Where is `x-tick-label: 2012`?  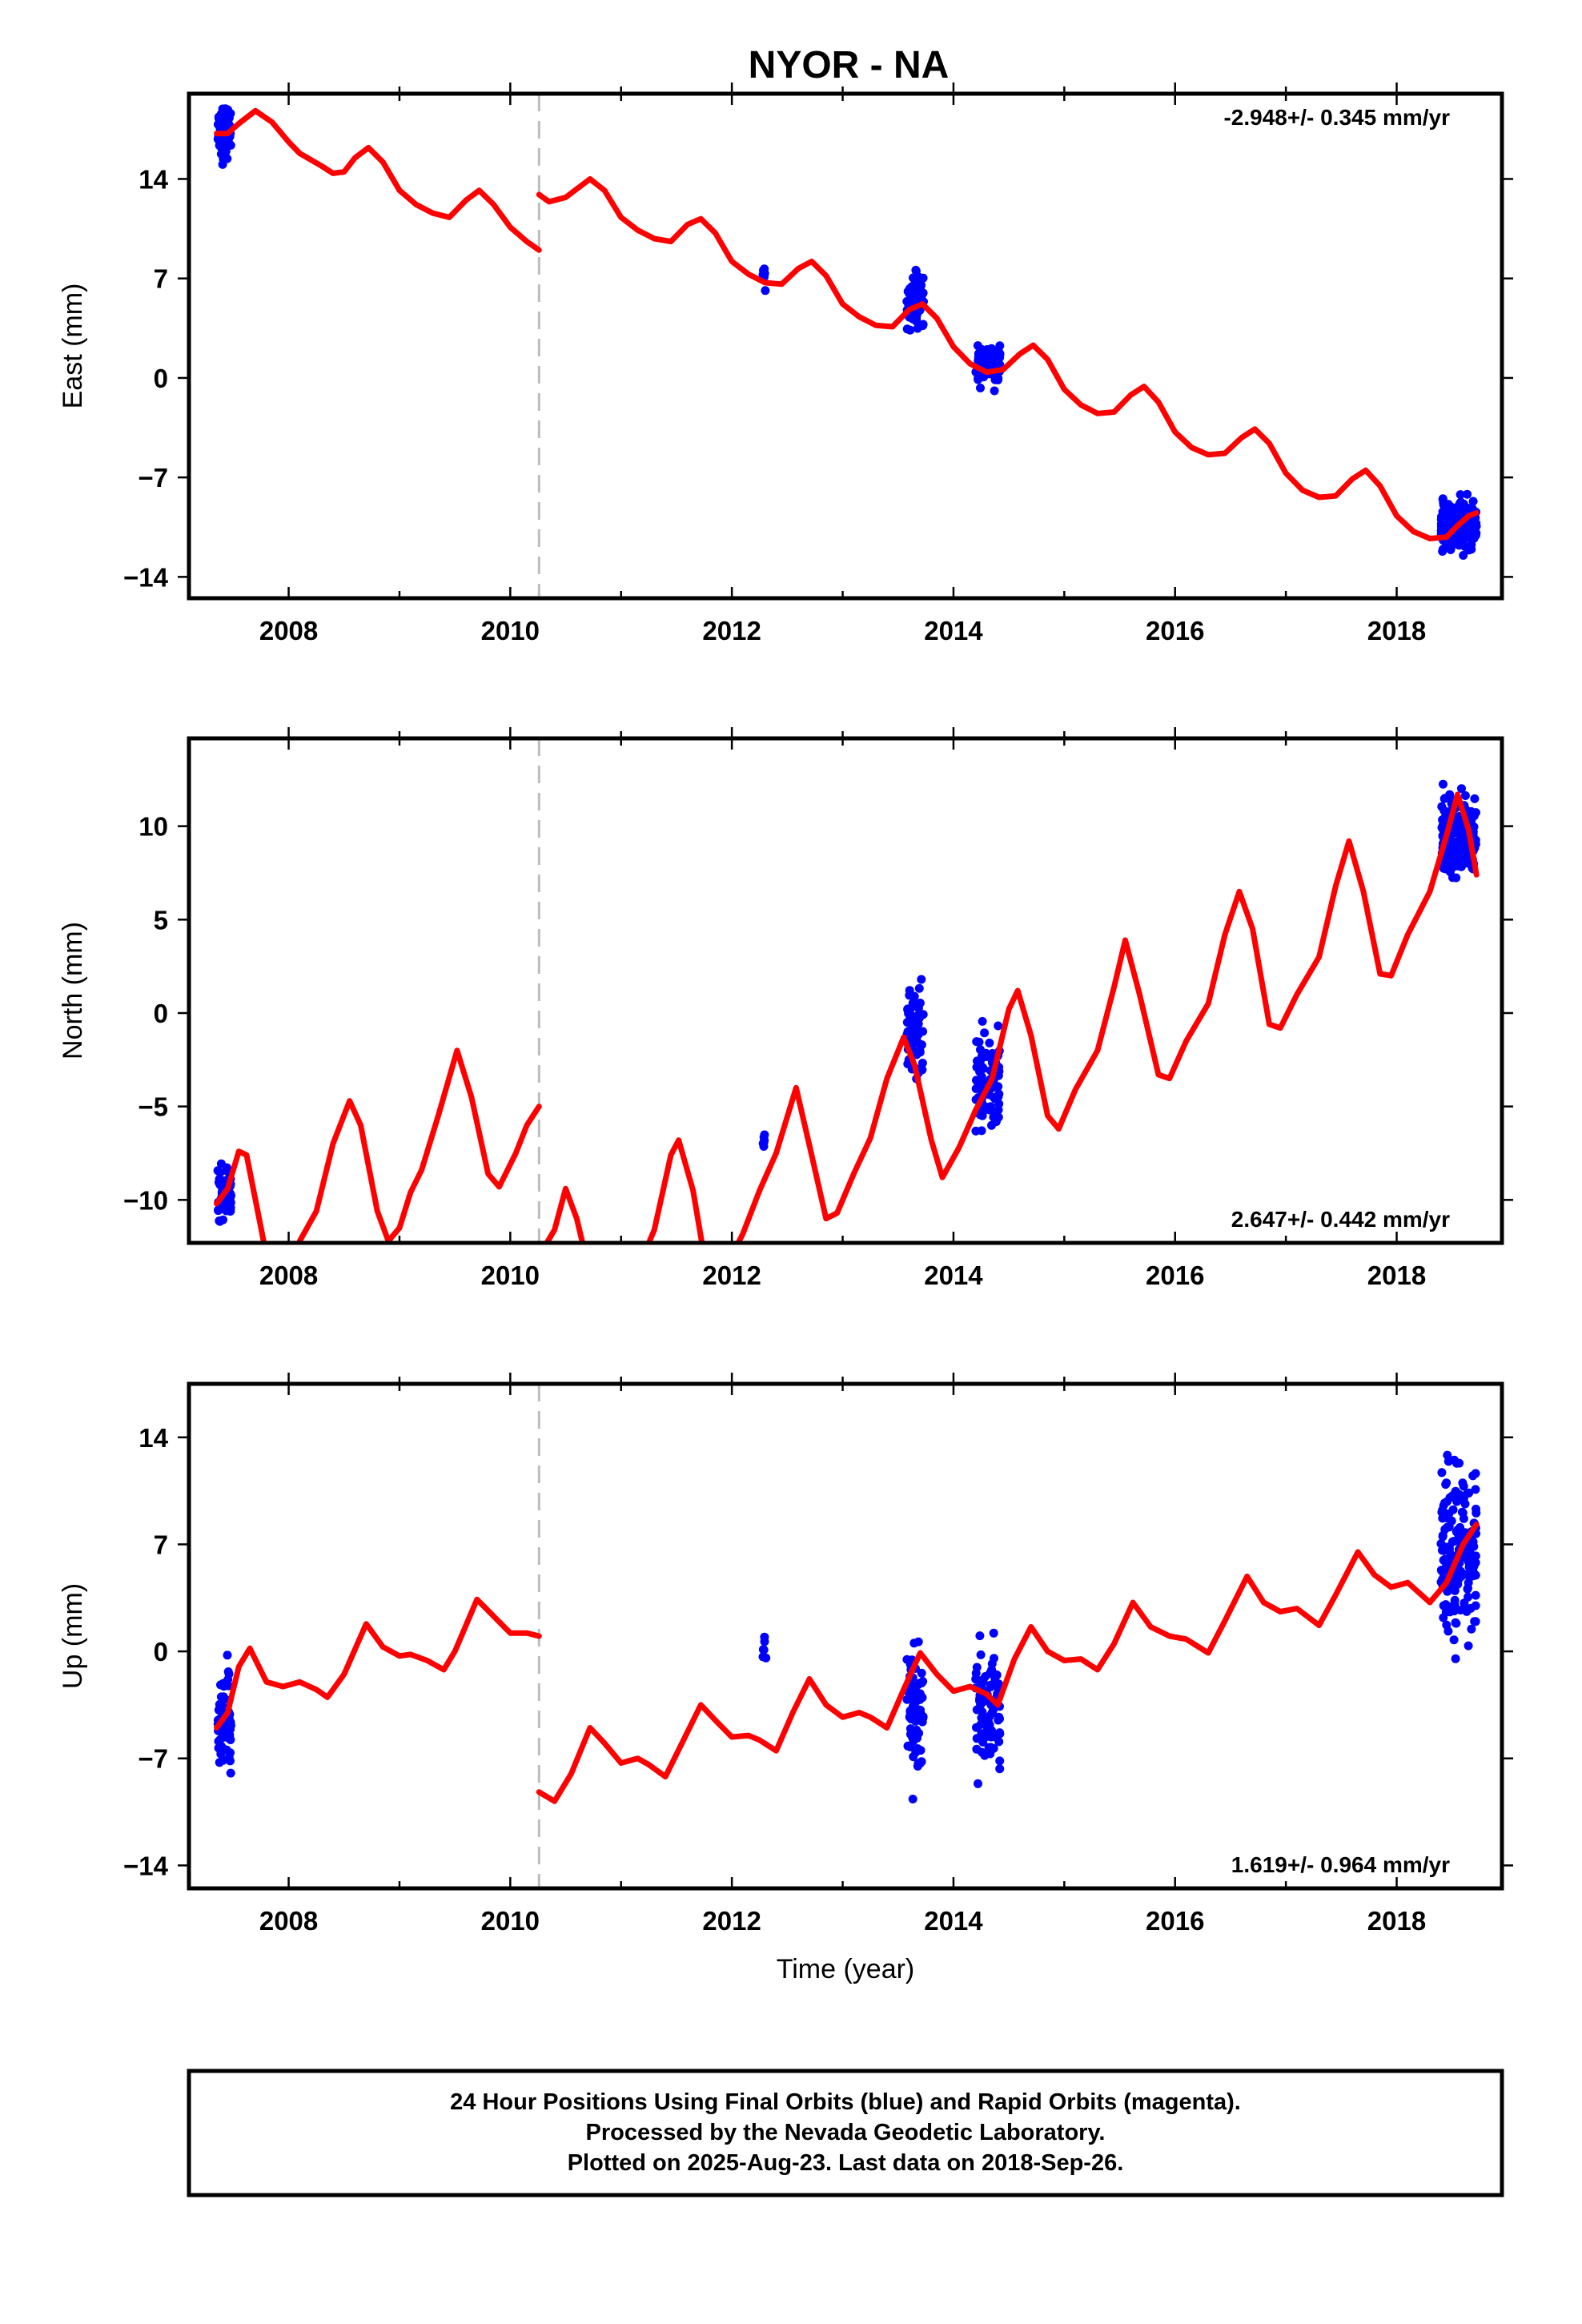 x-tick-label: 2012 is located at coordinates (731, 630).